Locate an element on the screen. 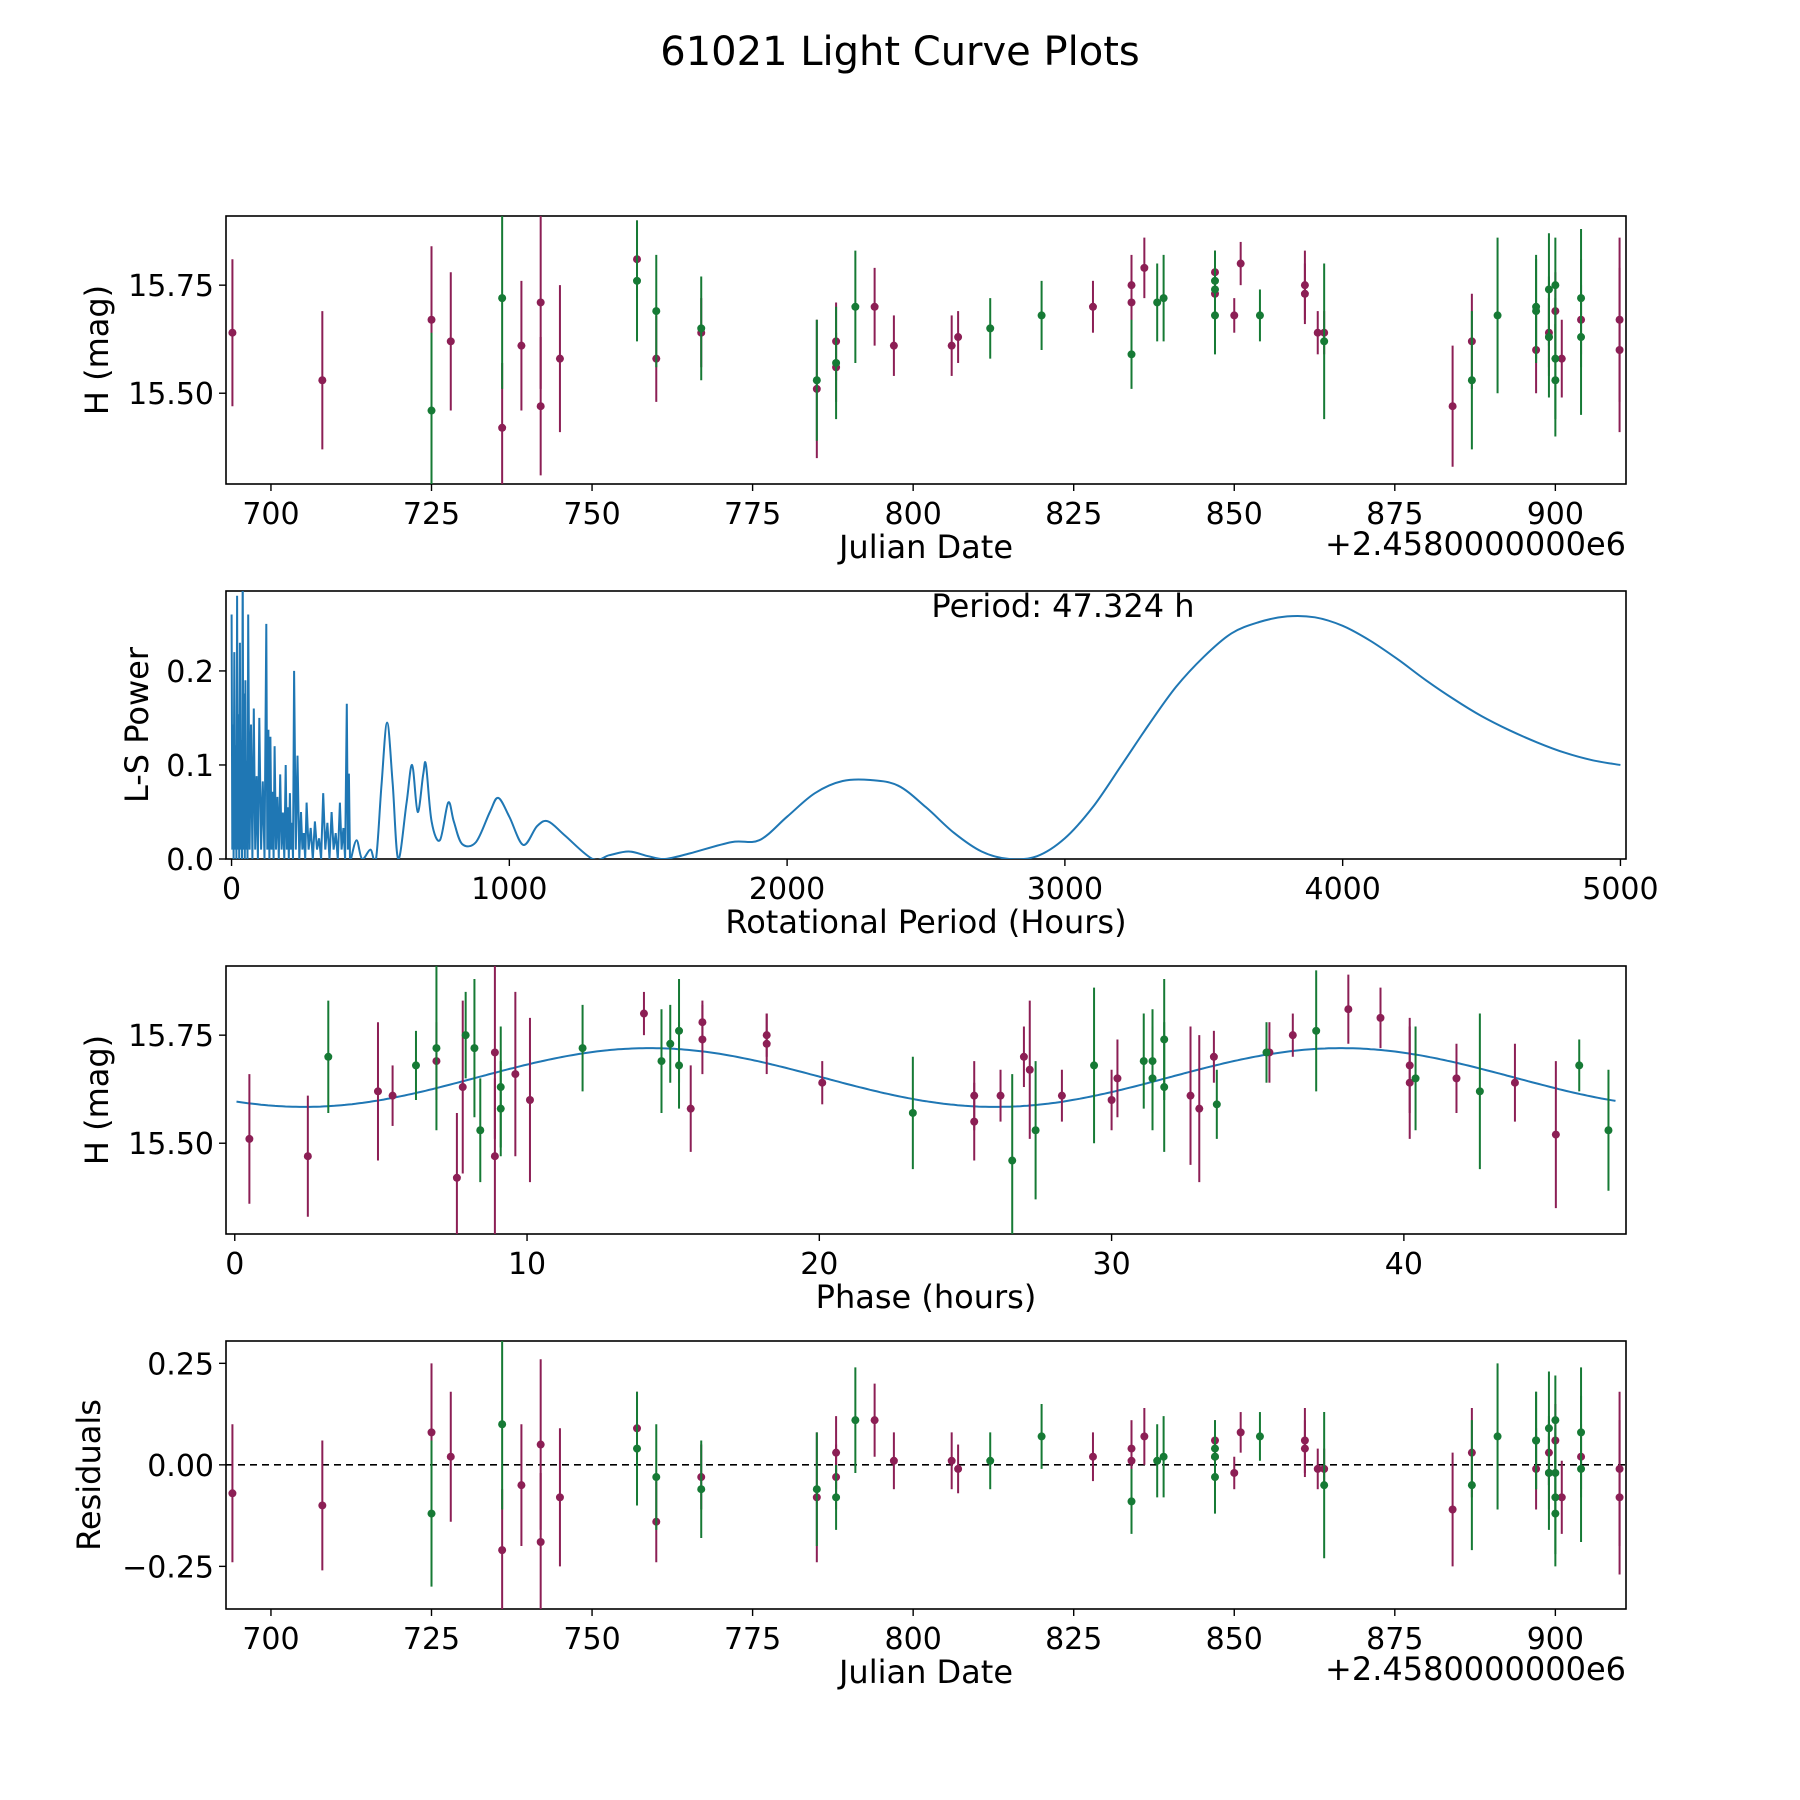  periodogram-short-period-line is located at coordinates (290, 725).